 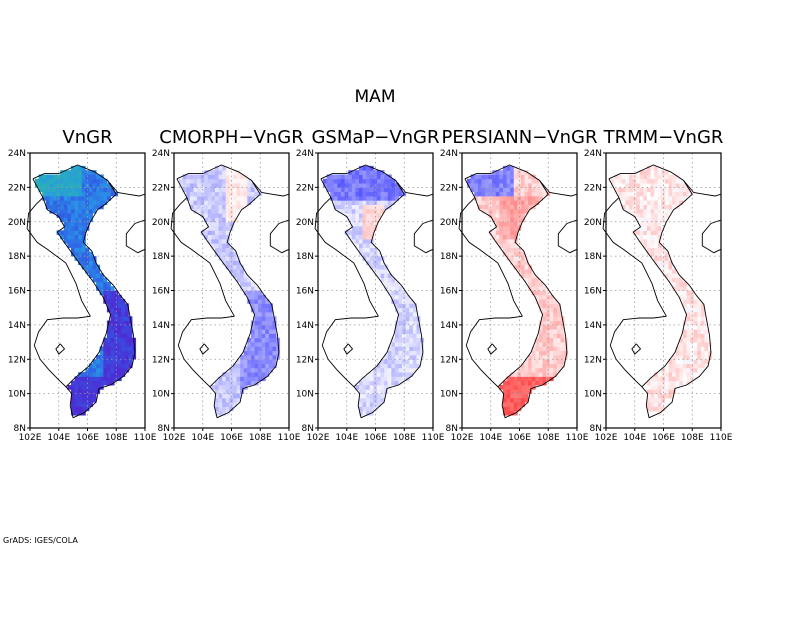 I want to click on data-cells, so click(x=86, y=290).